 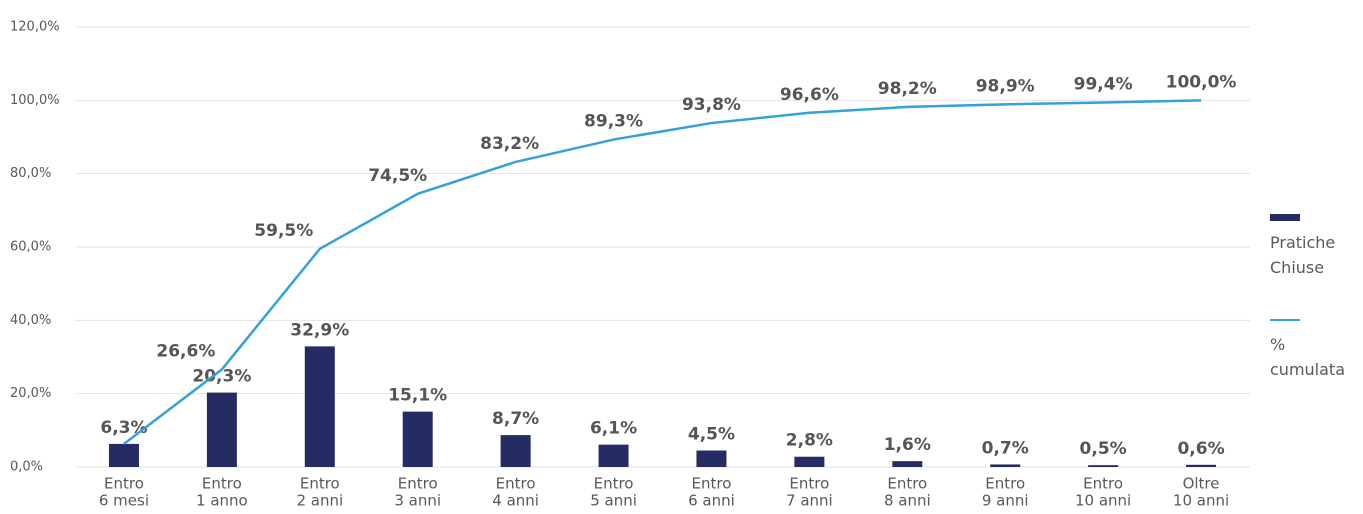 I want to click on data-label: 1,6%, so click(x=907, y=445).